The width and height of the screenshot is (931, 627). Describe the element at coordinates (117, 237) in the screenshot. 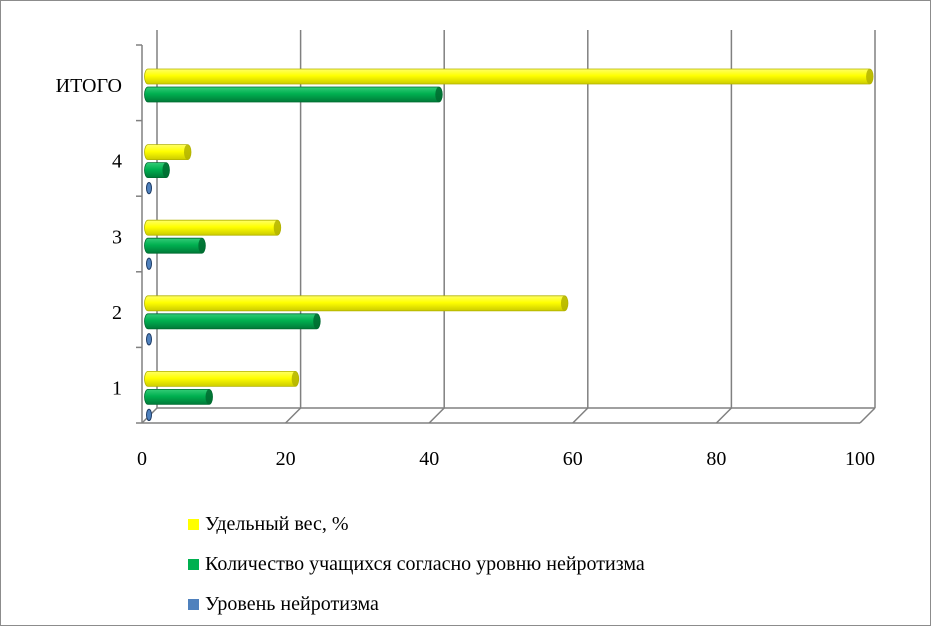

I see `category-label: 3` at that location.